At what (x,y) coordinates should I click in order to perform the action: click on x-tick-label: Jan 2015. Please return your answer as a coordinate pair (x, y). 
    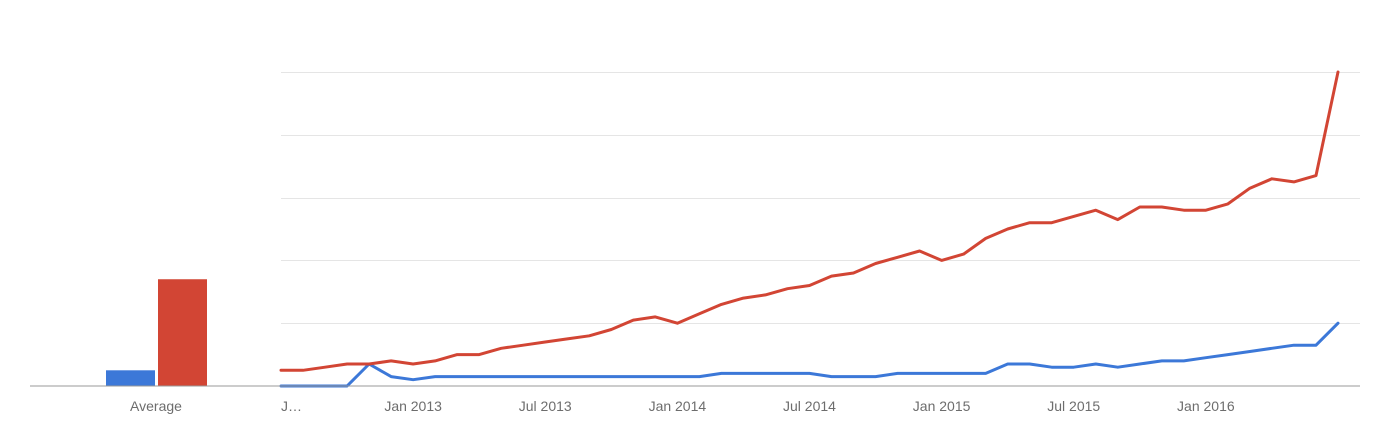
    Looking at the image, I should click on (942, 406).